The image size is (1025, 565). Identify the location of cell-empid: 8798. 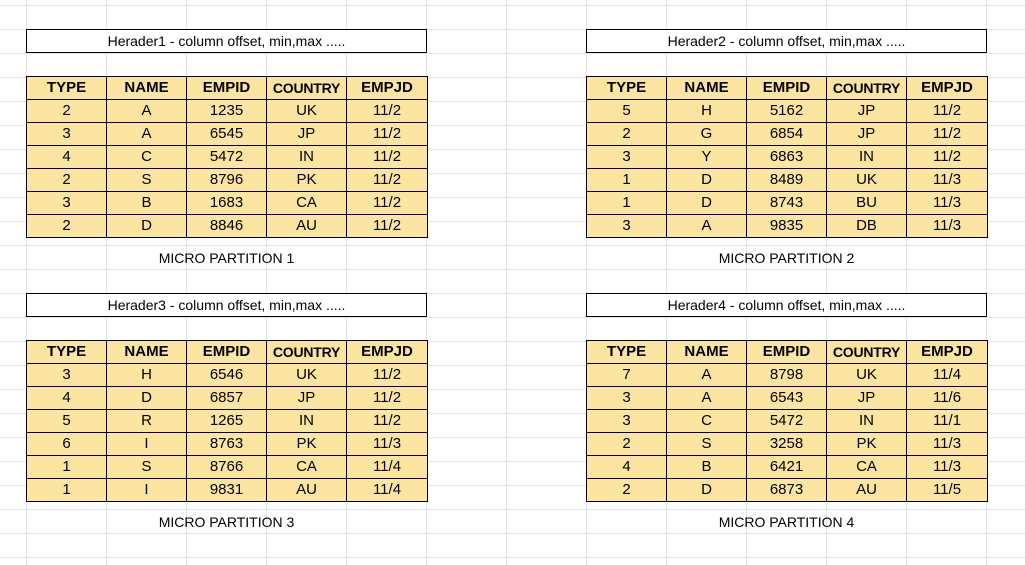
(786, 375).